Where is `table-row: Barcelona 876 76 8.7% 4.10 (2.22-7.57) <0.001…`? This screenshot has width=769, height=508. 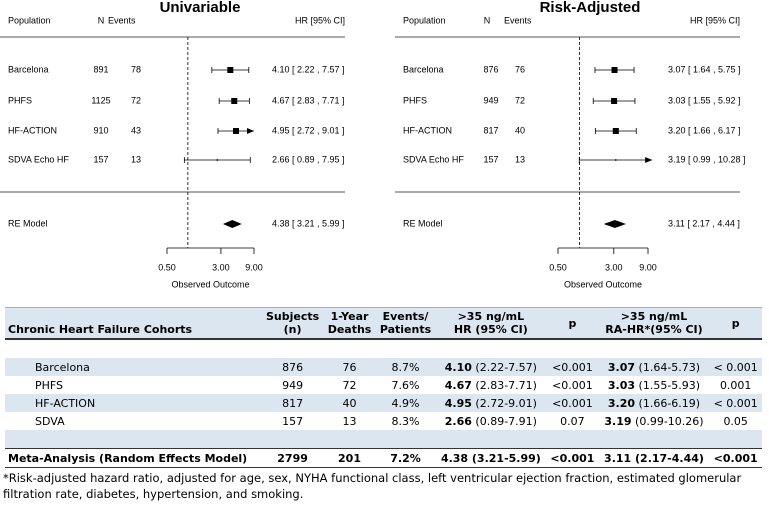
table-row: Barcelona 876 76 8.7% 4.10 (2.22-7.57) <0.001… is located at coordinates (383, 367).